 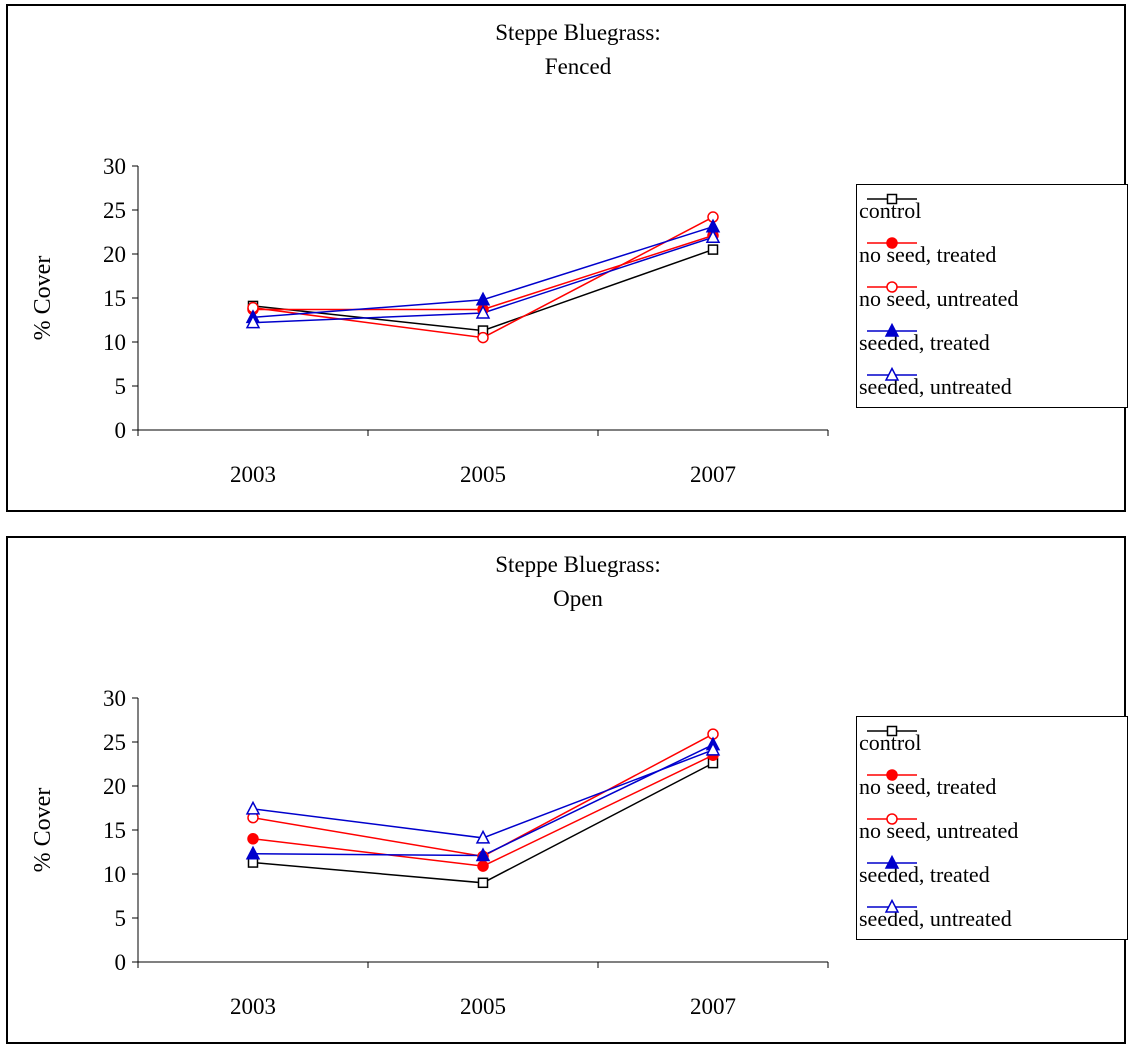 What do you see at coordinates (578, 50) in the screenshot?
I see `chart-title: Steppe Bluegrass: Fenced` at bounding box center [578, 50].